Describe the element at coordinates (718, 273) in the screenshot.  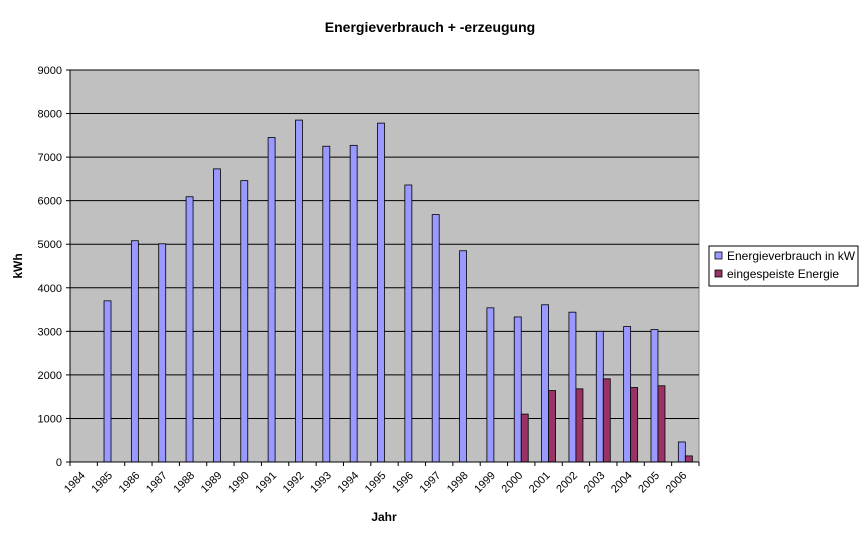
I see `legend-swatch-eingespeist` at that location.